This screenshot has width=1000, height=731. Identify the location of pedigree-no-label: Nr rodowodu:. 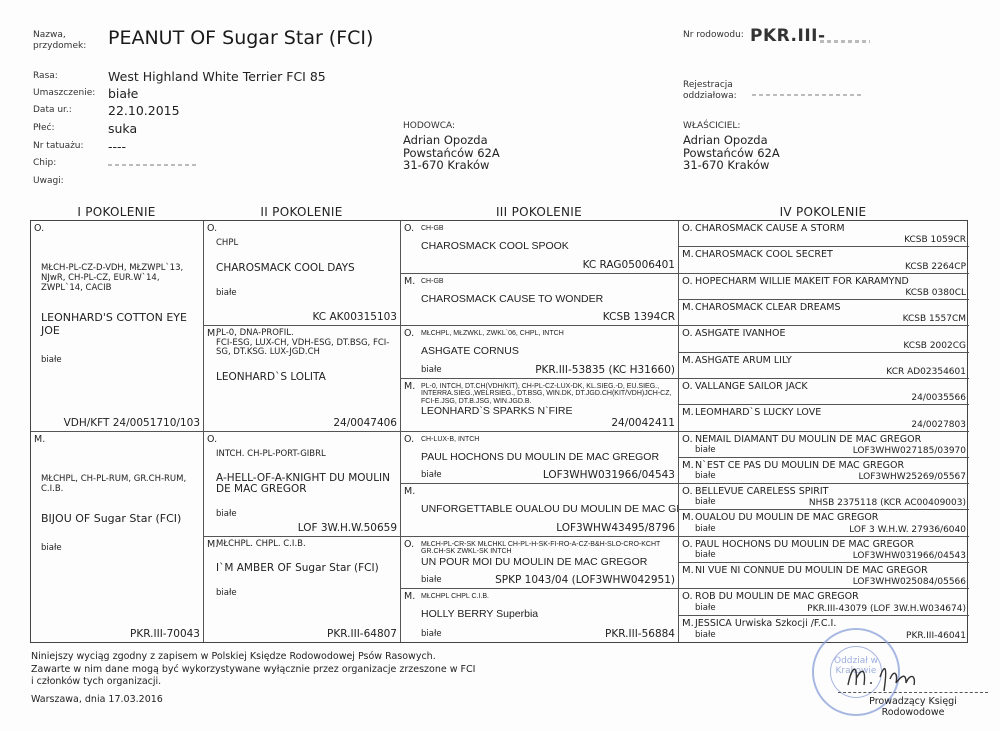
(713, 35).